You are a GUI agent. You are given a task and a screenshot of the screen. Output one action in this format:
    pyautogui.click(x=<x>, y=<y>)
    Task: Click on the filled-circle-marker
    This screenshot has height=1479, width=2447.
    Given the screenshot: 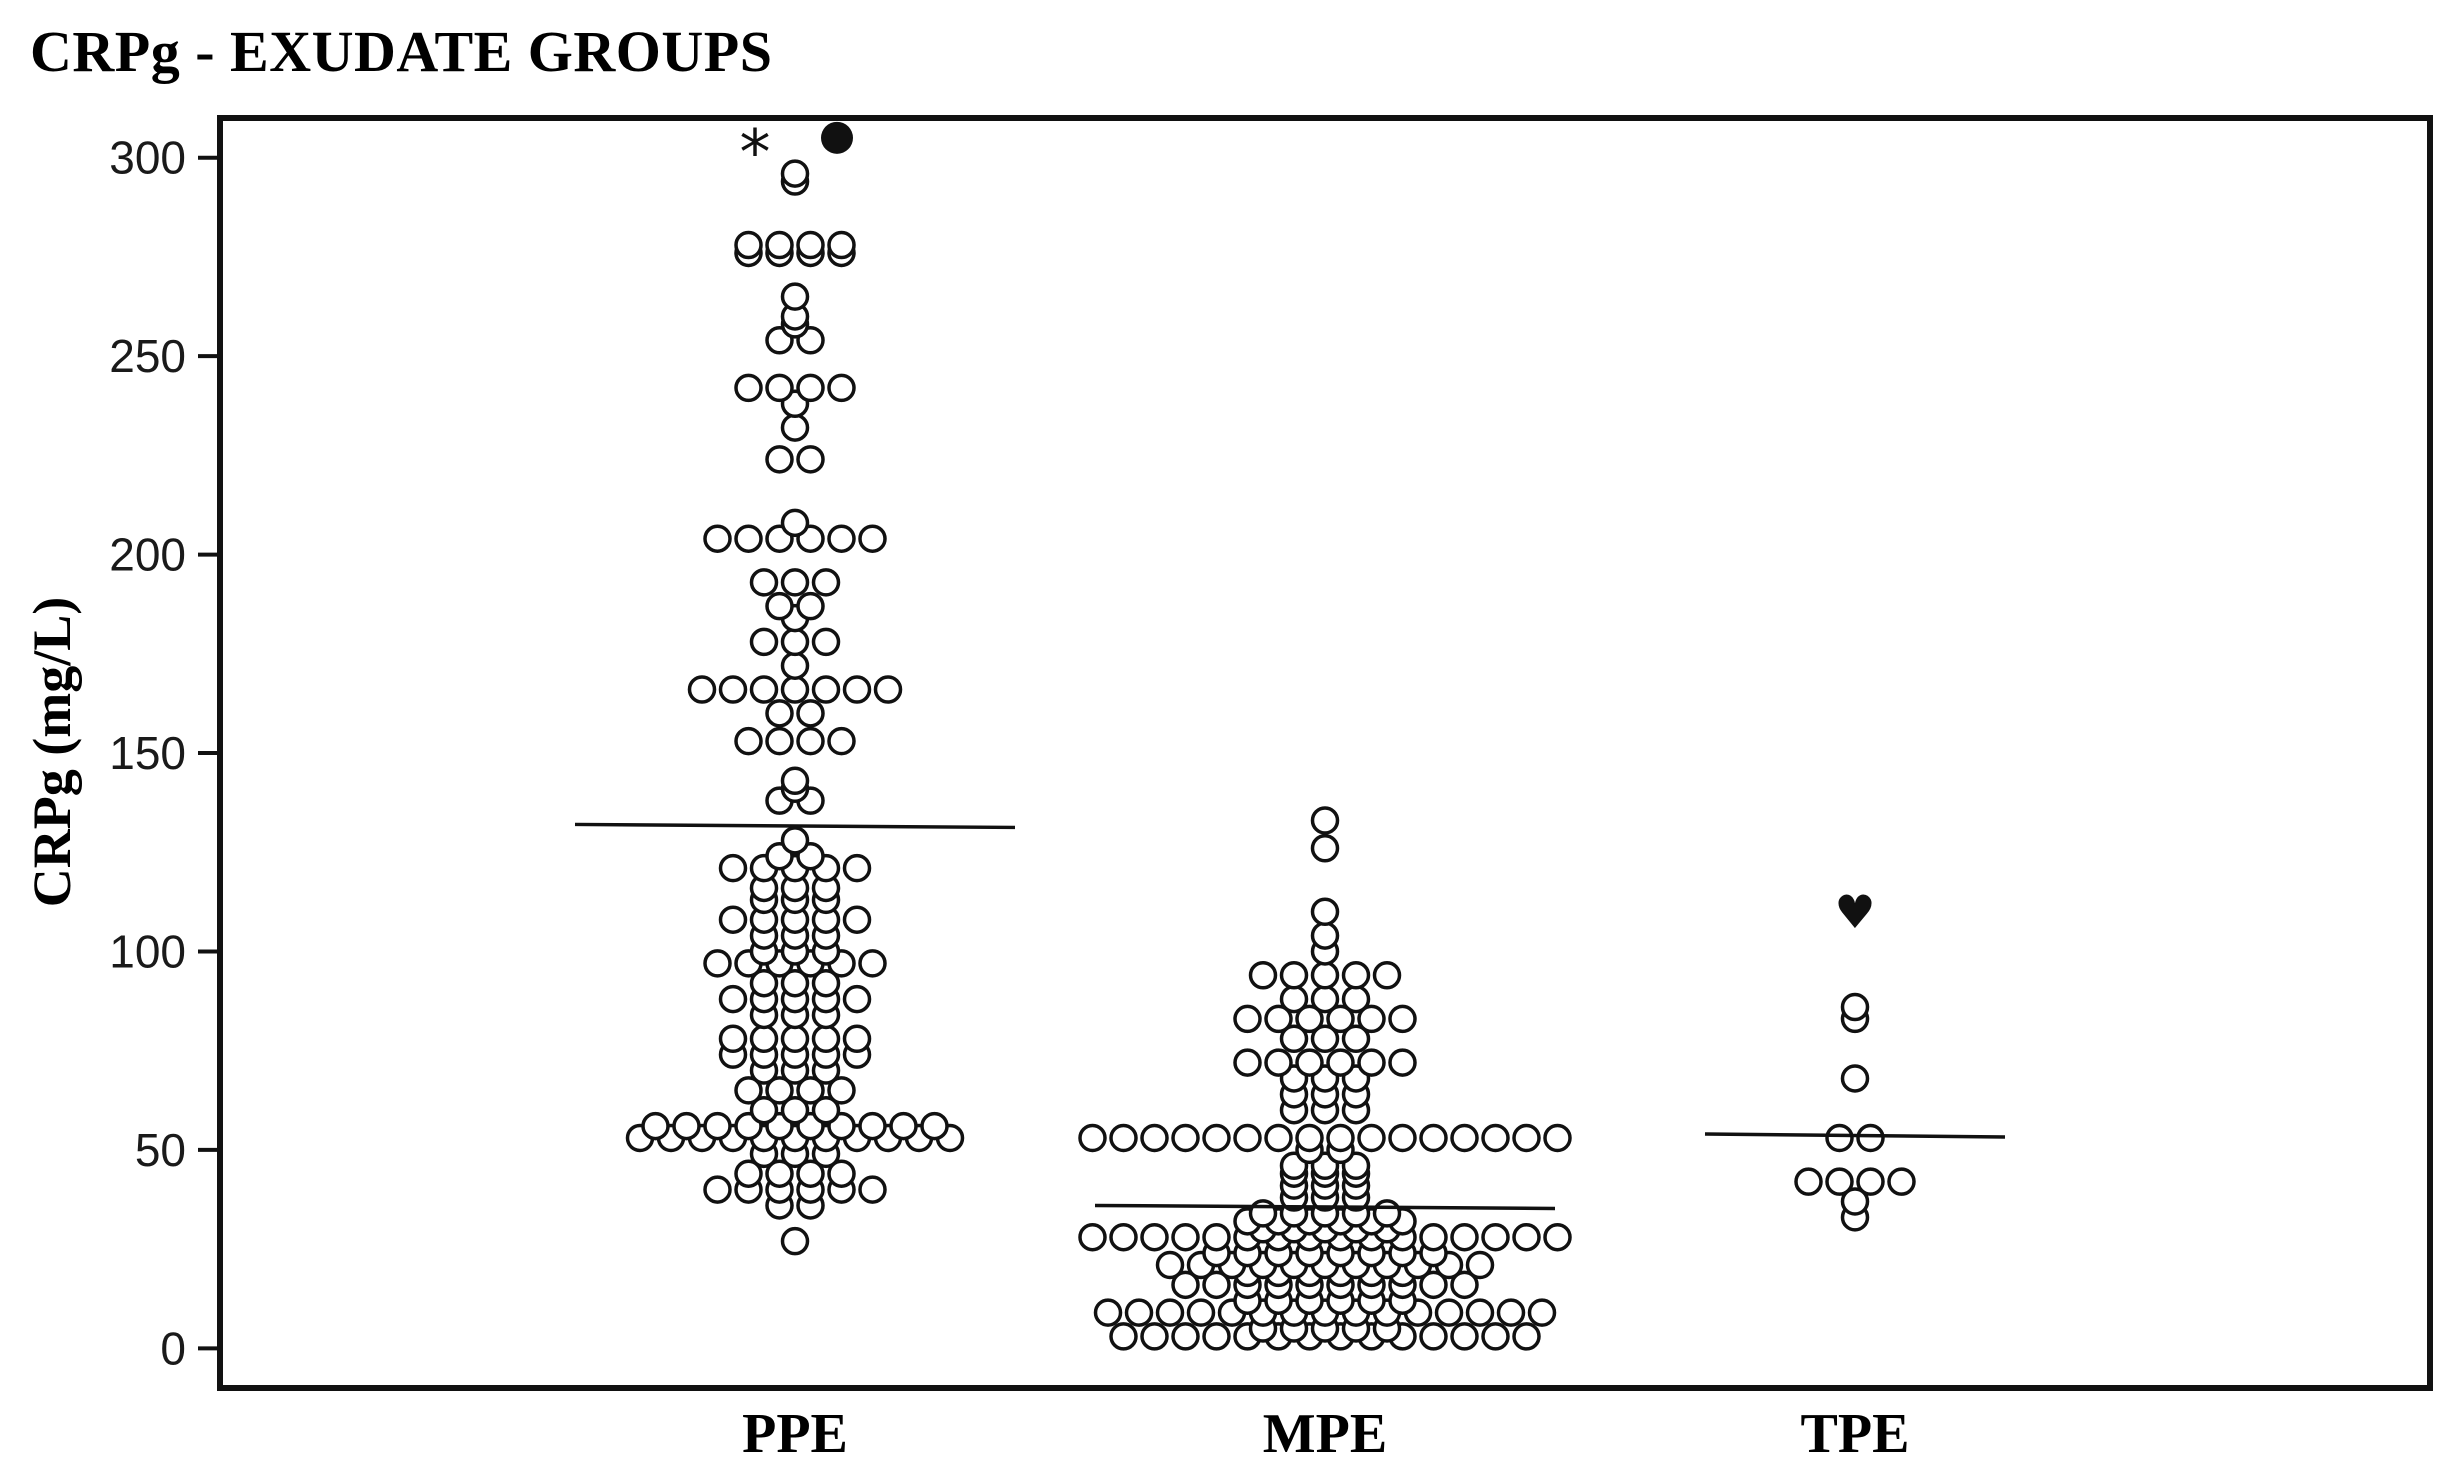 What is the action you would take?
    pyautogui.click(x=837, y=137)
    